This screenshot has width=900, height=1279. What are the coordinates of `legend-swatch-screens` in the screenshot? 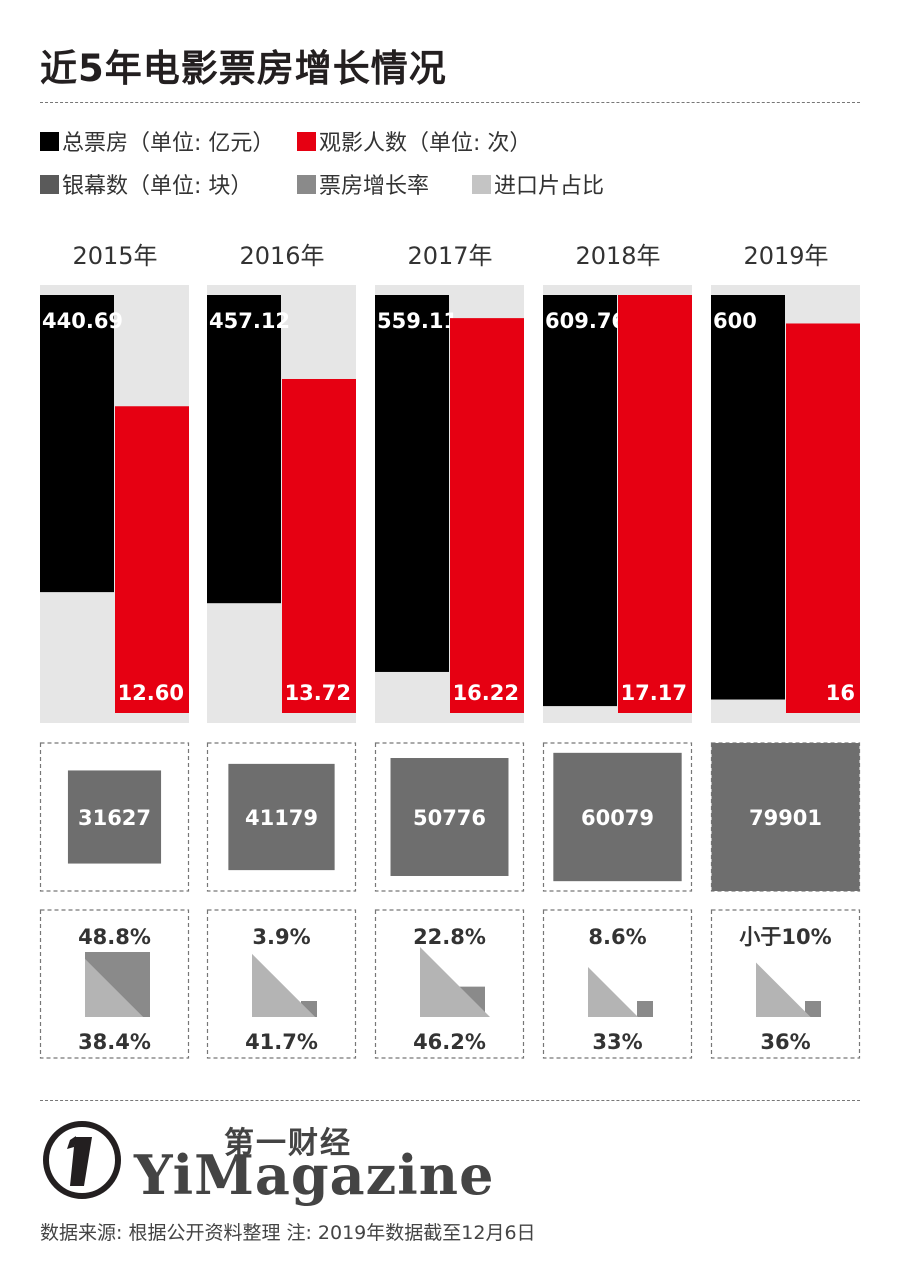 It's located at (49, 184).